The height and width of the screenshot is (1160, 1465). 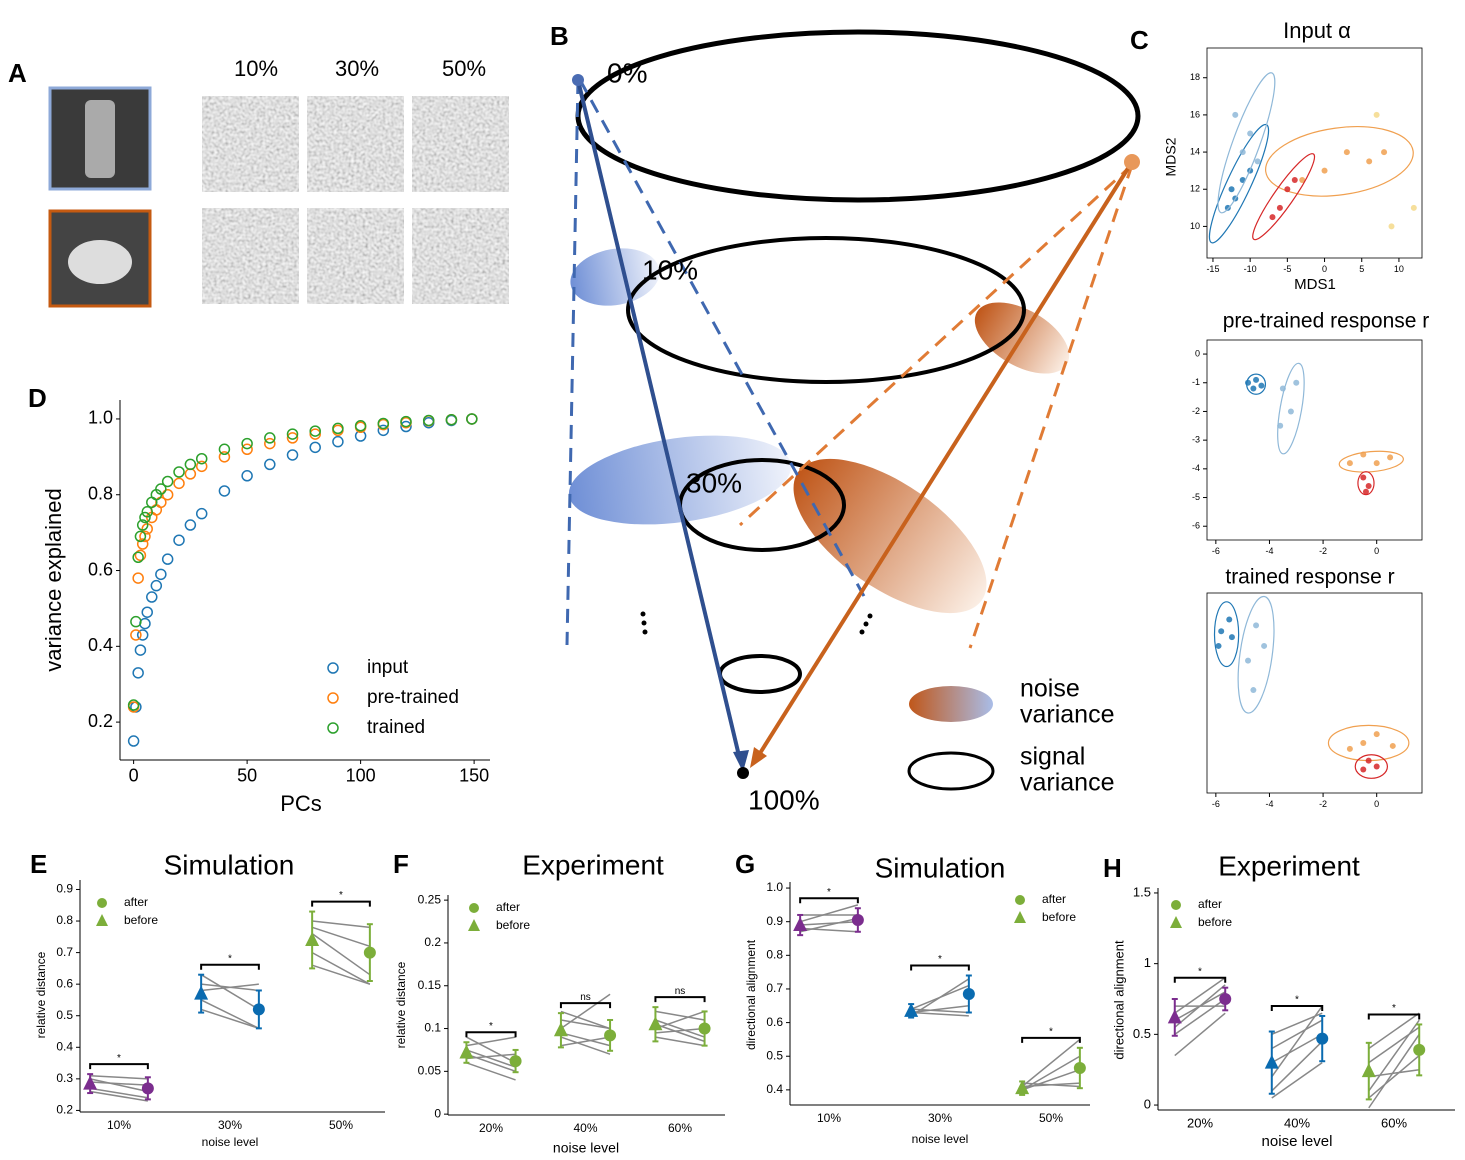 What do you see at coordinates (256, 68) in the screenshot?
I see `noise-level: 10%` at bounding box center [256, 68].